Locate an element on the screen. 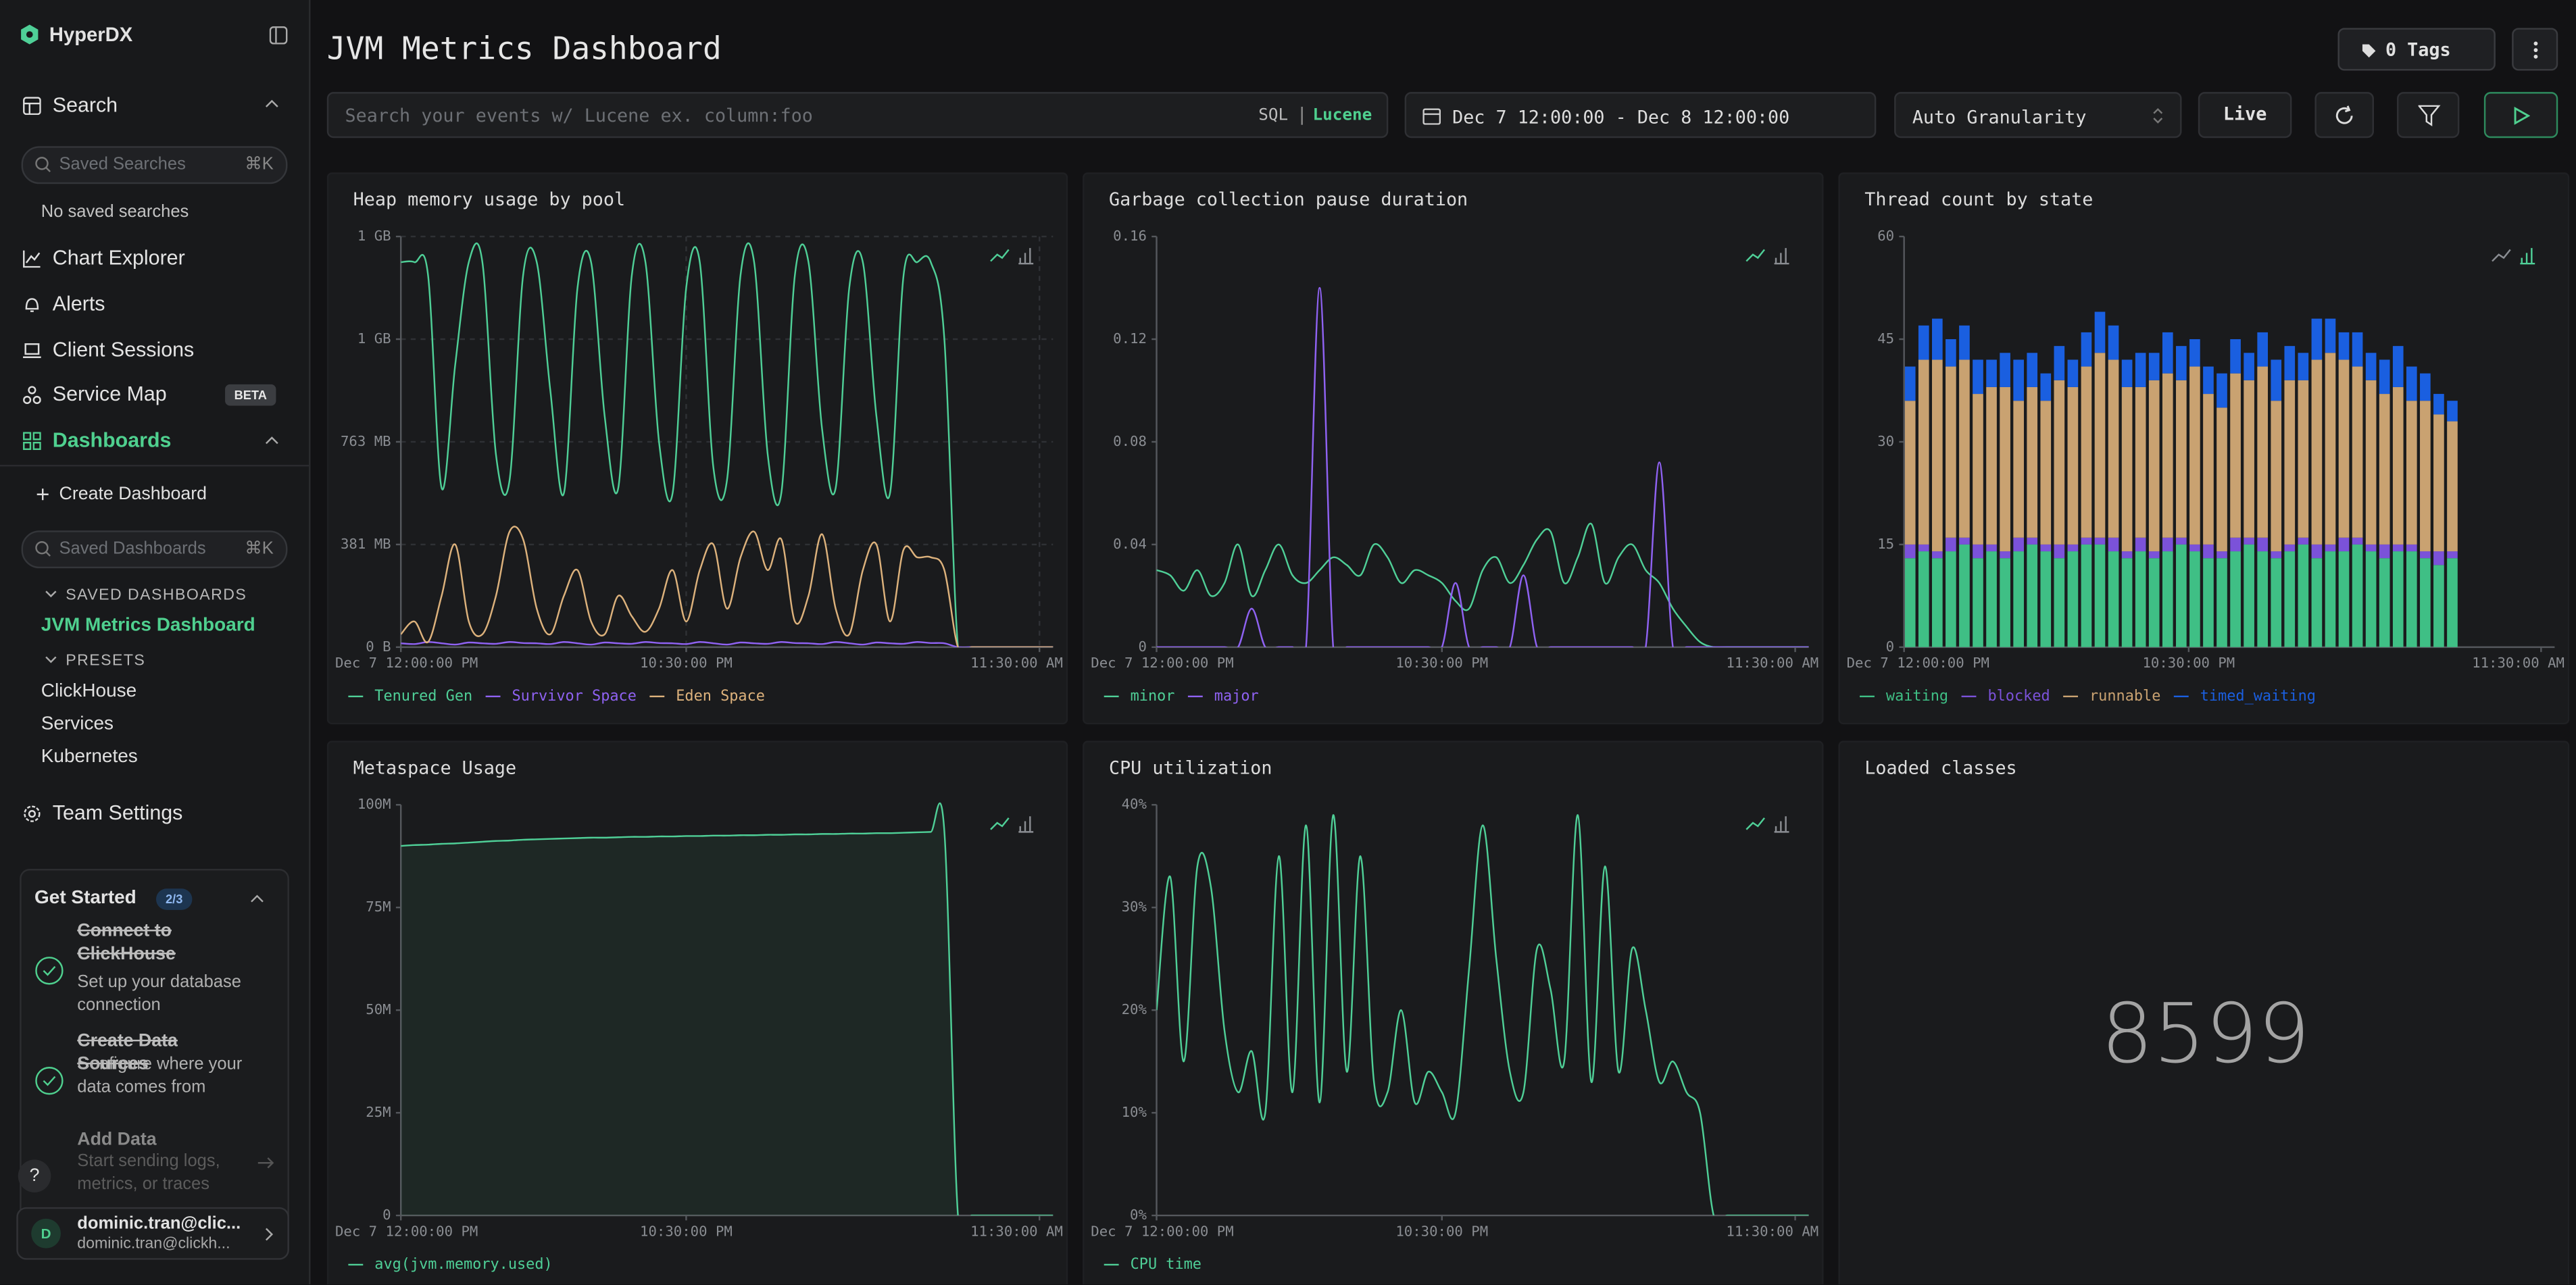 The height and width of the screenshot is (1285, 2576). refresh-button is located at coordinates (2344, 115).